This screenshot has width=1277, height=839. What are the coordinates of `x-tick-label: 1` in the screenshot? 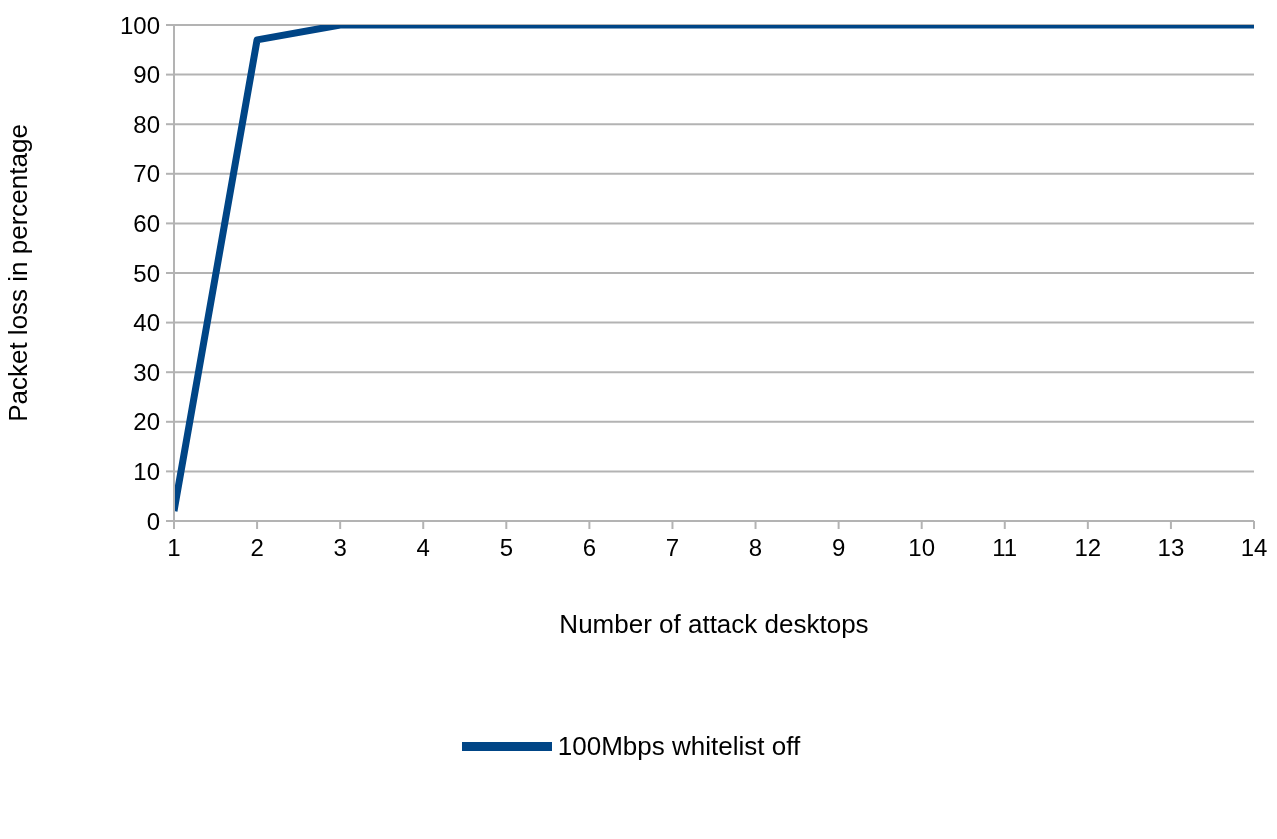 It's located at (174, 548).